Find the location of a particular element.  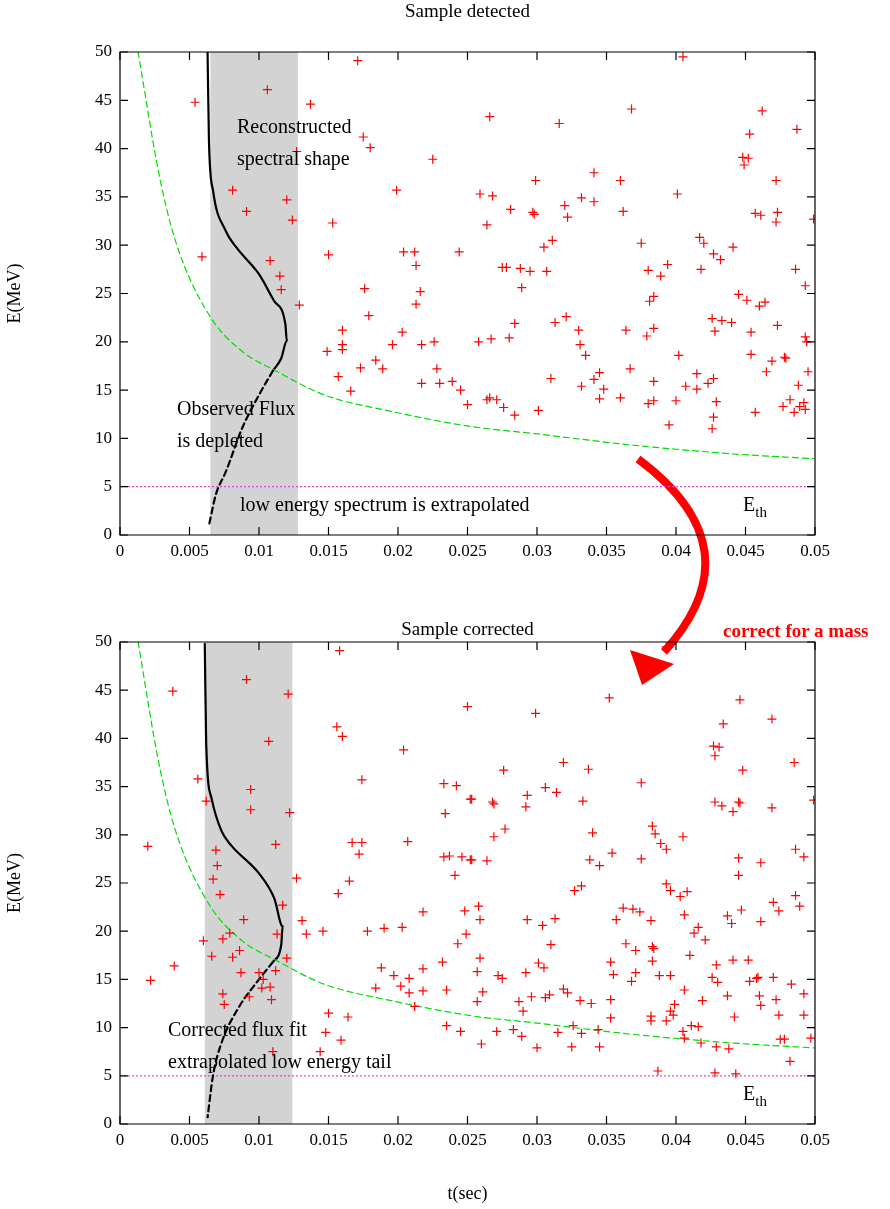

annotation: Observed Flux is depleted is located at coordinates (236, 425).